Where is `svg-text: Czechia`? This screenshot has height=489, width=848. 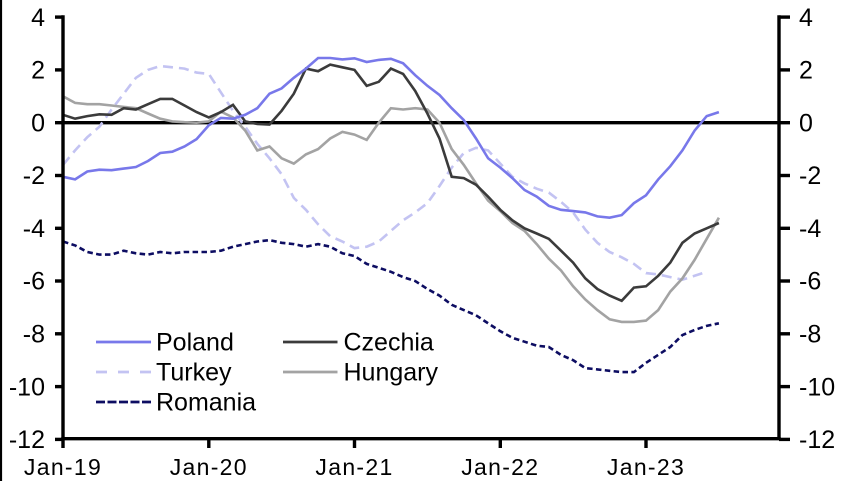 svg-text: Czechia is located at coordinates (389, 343).